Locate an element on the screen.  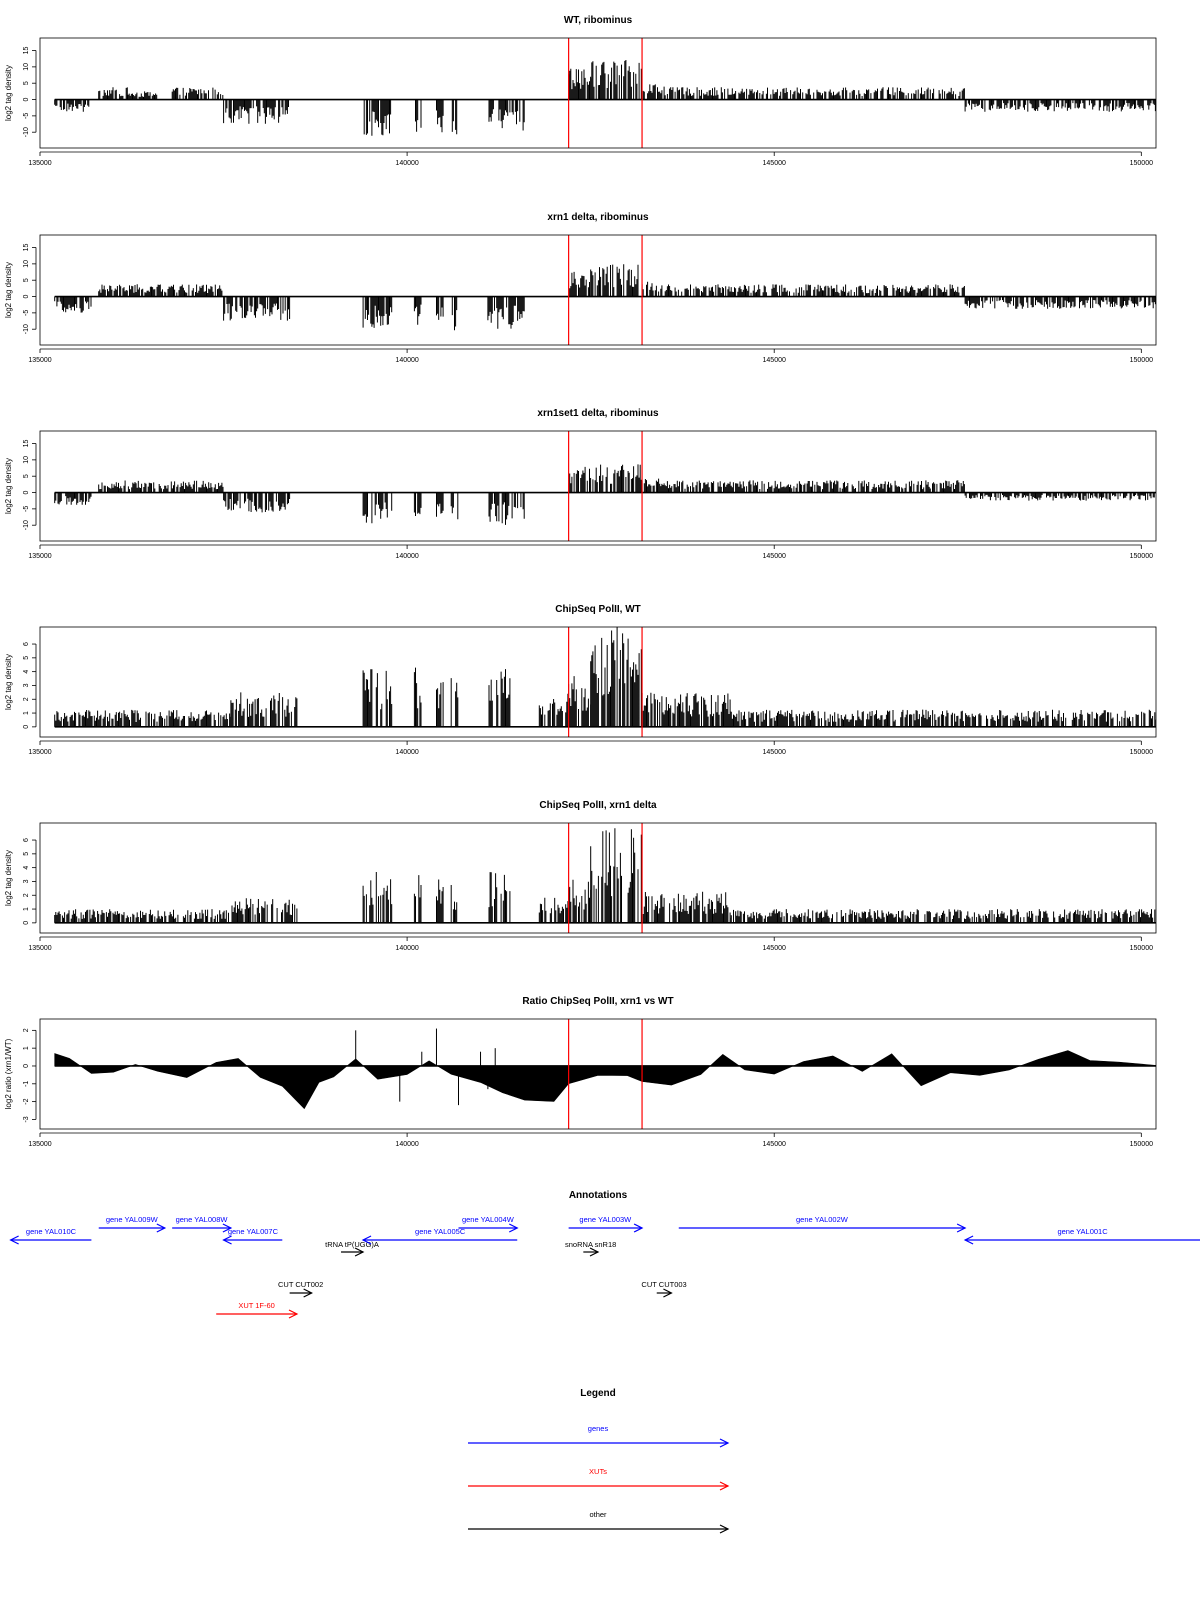
annotations-title: Annotations is located at coordinates (598, 1195).